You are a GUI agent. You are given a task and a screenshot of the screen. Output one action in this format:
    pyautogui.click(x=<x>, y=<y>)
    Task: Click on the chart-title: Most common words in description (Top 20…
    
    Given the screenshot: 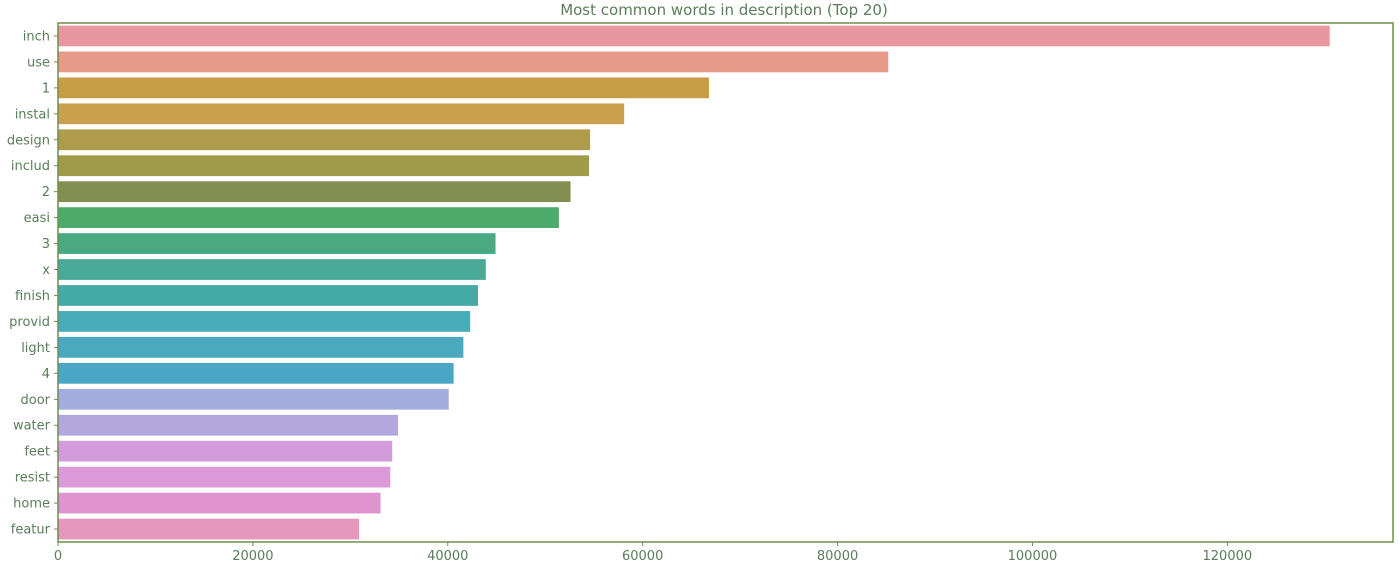 What is the action you would take?
    pyautogui.click(x=724, y=10)
    